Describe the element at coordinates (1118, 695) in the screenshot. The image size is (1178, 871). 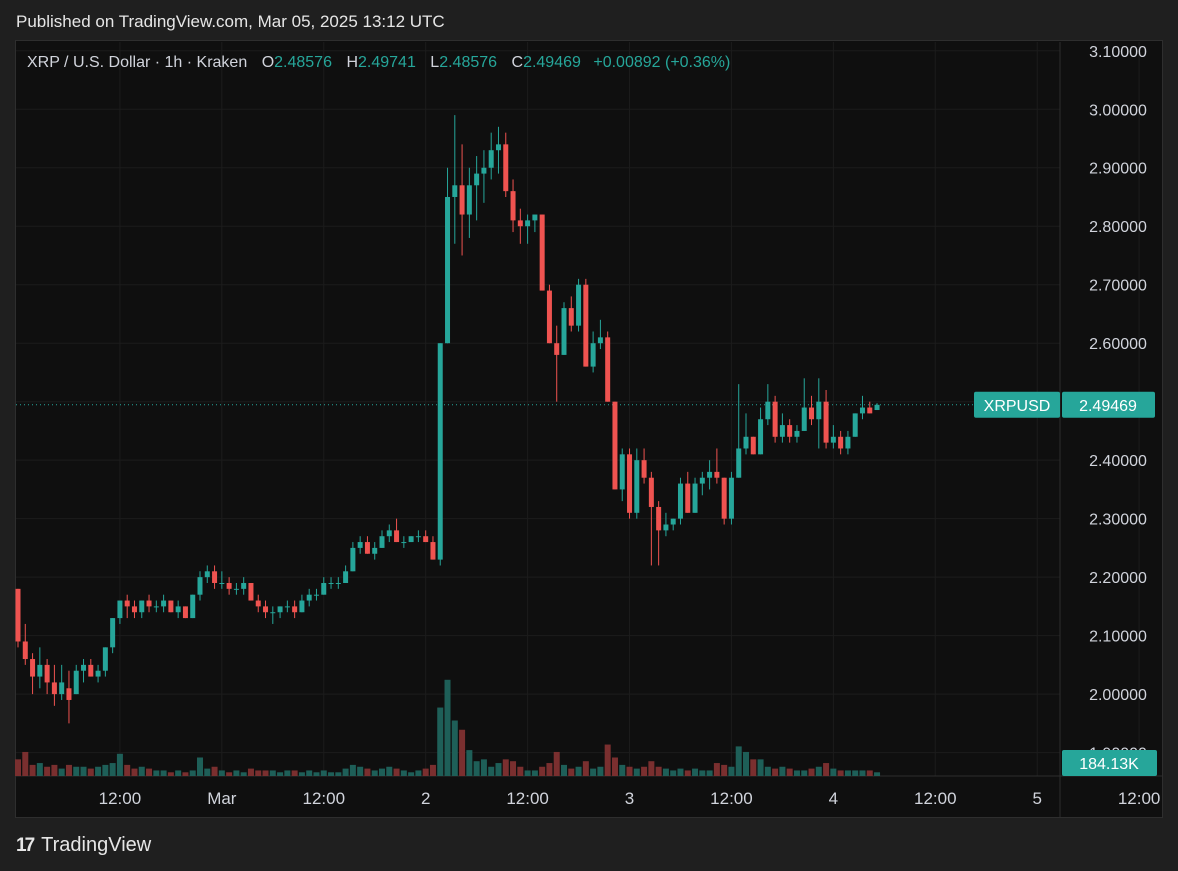
I see `y-tick-label: 2.00000` at that location.